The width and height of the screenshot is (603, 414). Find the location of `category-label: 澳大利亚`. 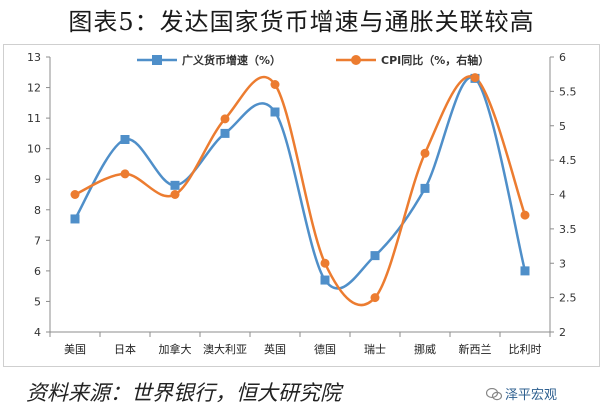

category-label: 澳大利亚 is located at coordinates (225, 349).